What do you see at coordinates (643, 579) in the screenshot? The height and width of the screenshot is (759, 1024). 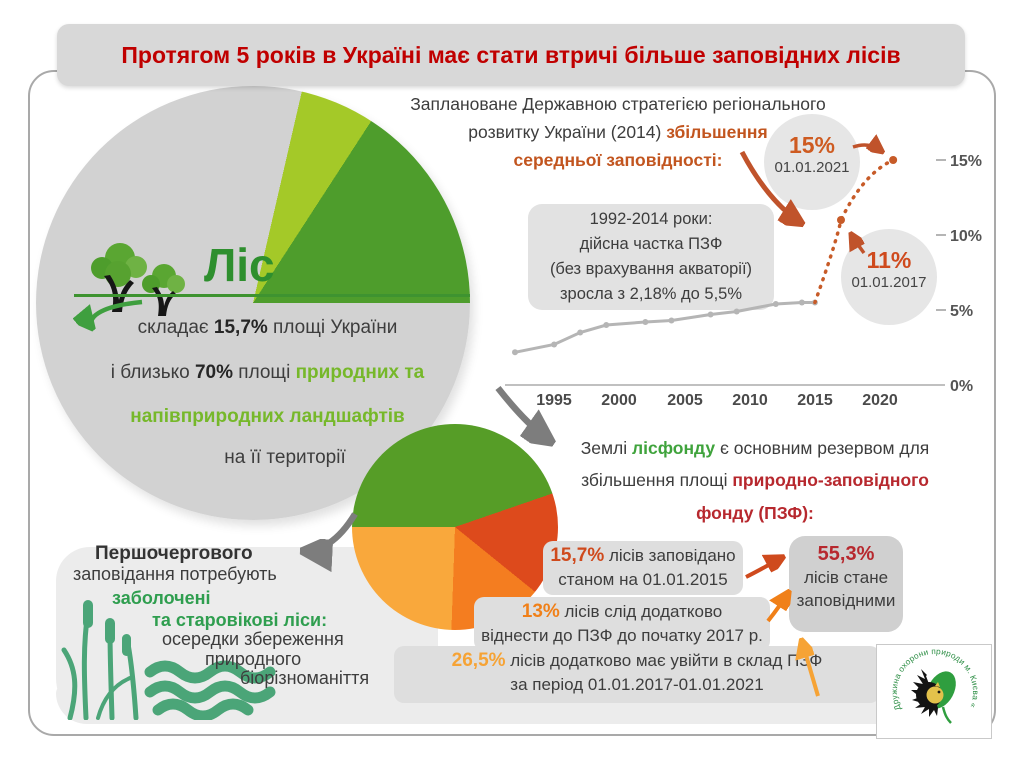 I see `text: станом на 01.01.2015` at bounding box center [643, 579].